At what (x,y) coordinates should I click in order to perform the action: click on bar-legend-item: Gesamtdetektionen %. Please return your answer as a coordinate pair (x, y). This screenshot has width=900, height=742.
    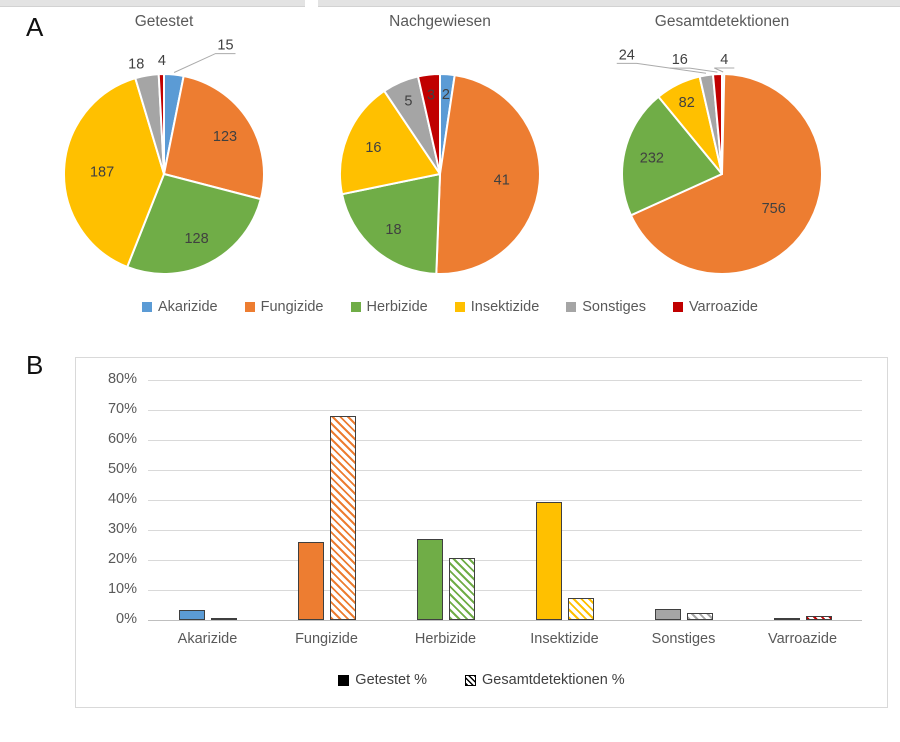
    Looking at the image, I should click on (545, 680).